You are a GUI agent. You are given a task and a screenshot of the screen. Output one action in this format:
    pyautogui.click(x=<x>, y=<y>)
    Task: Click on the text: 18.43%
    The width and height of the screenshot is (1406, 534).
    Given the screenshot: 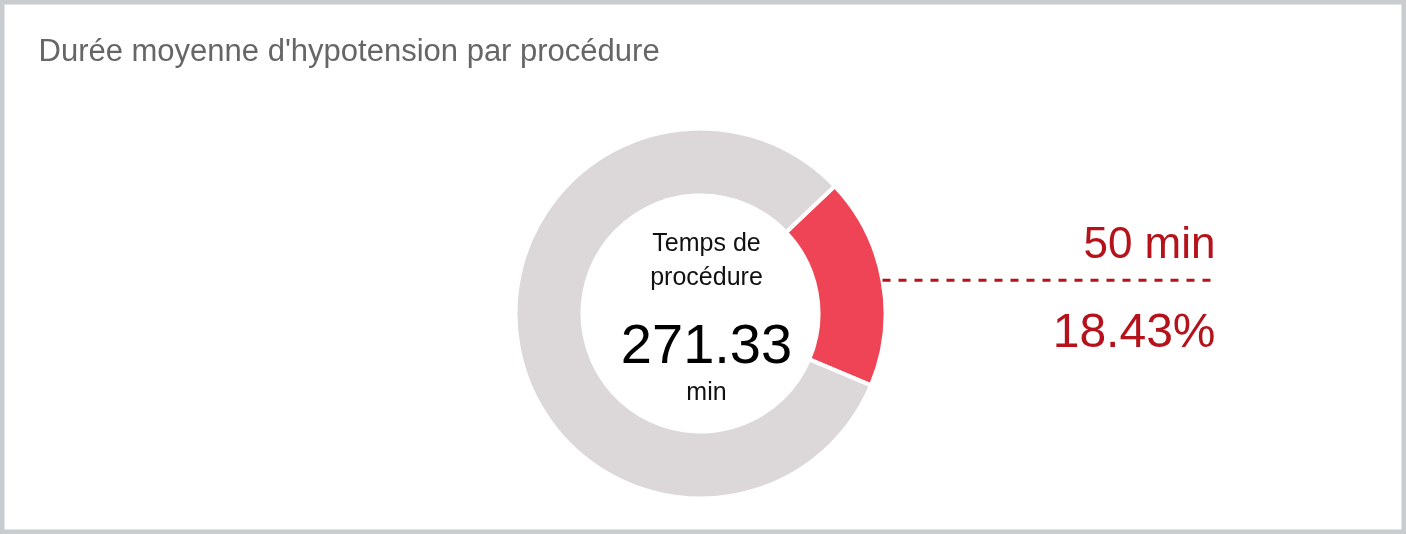 What is the action you would take?
    pyautogui.click(x=1134, y=330)
    